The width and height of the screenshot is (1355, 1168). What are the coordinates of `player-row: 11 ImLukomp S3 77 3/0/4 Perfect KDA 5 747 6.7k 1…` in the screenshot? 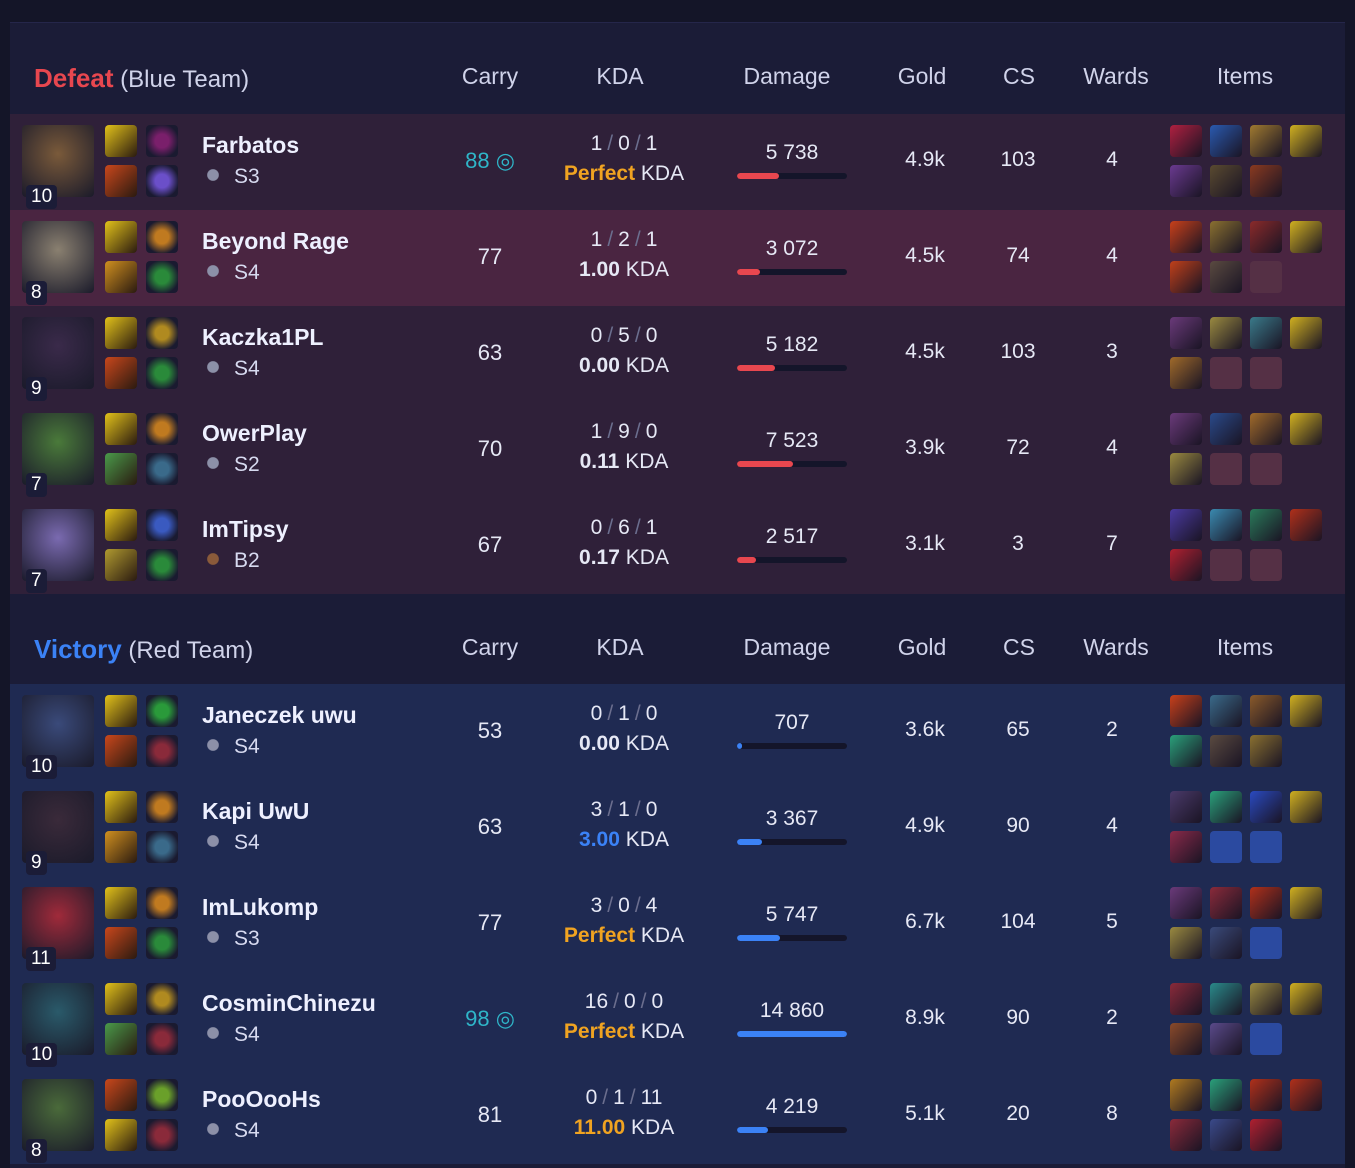 It's located at (677, 924).